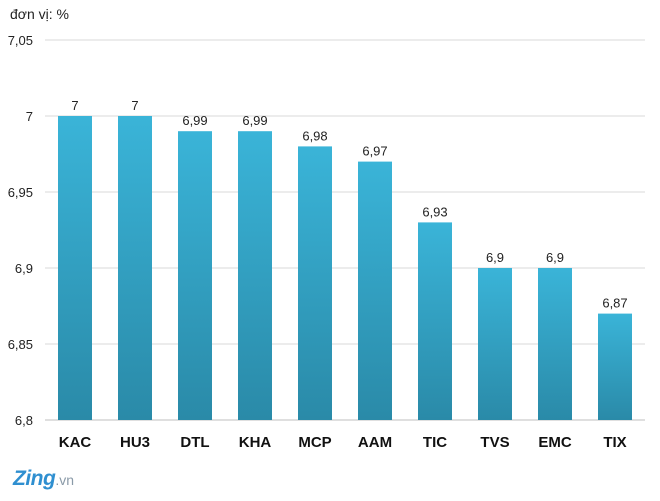 The image size is (660, 501). I want to click on x-tick-label: AAM, so click(375, 442).